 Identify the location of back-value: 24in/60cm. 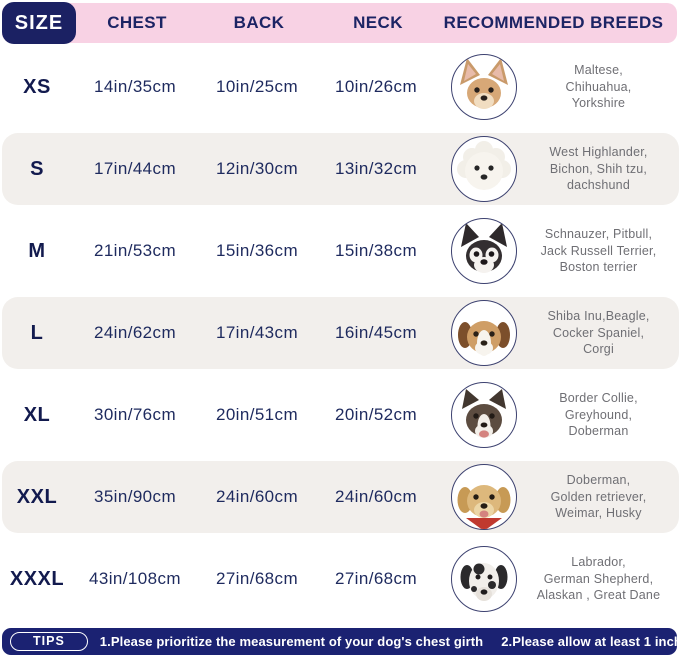
(257, 496).